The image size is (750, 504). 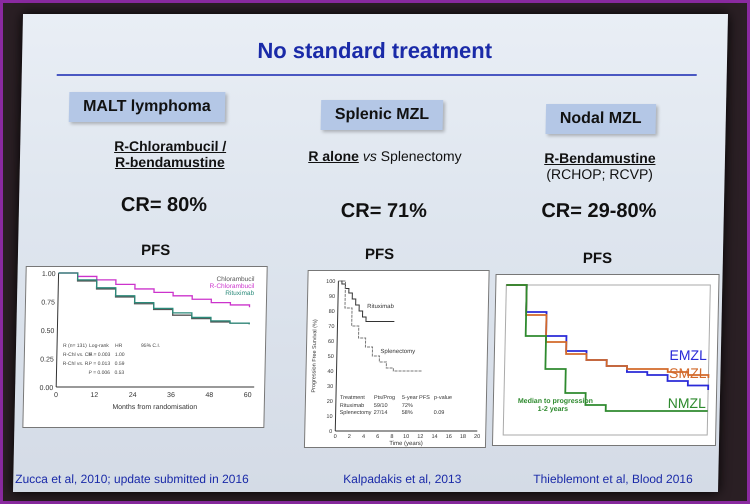 What do you see at coordinates (48, 303) in the screenshot?
I see `y-tick-label: 0.75` at bounding box center [48, 303].